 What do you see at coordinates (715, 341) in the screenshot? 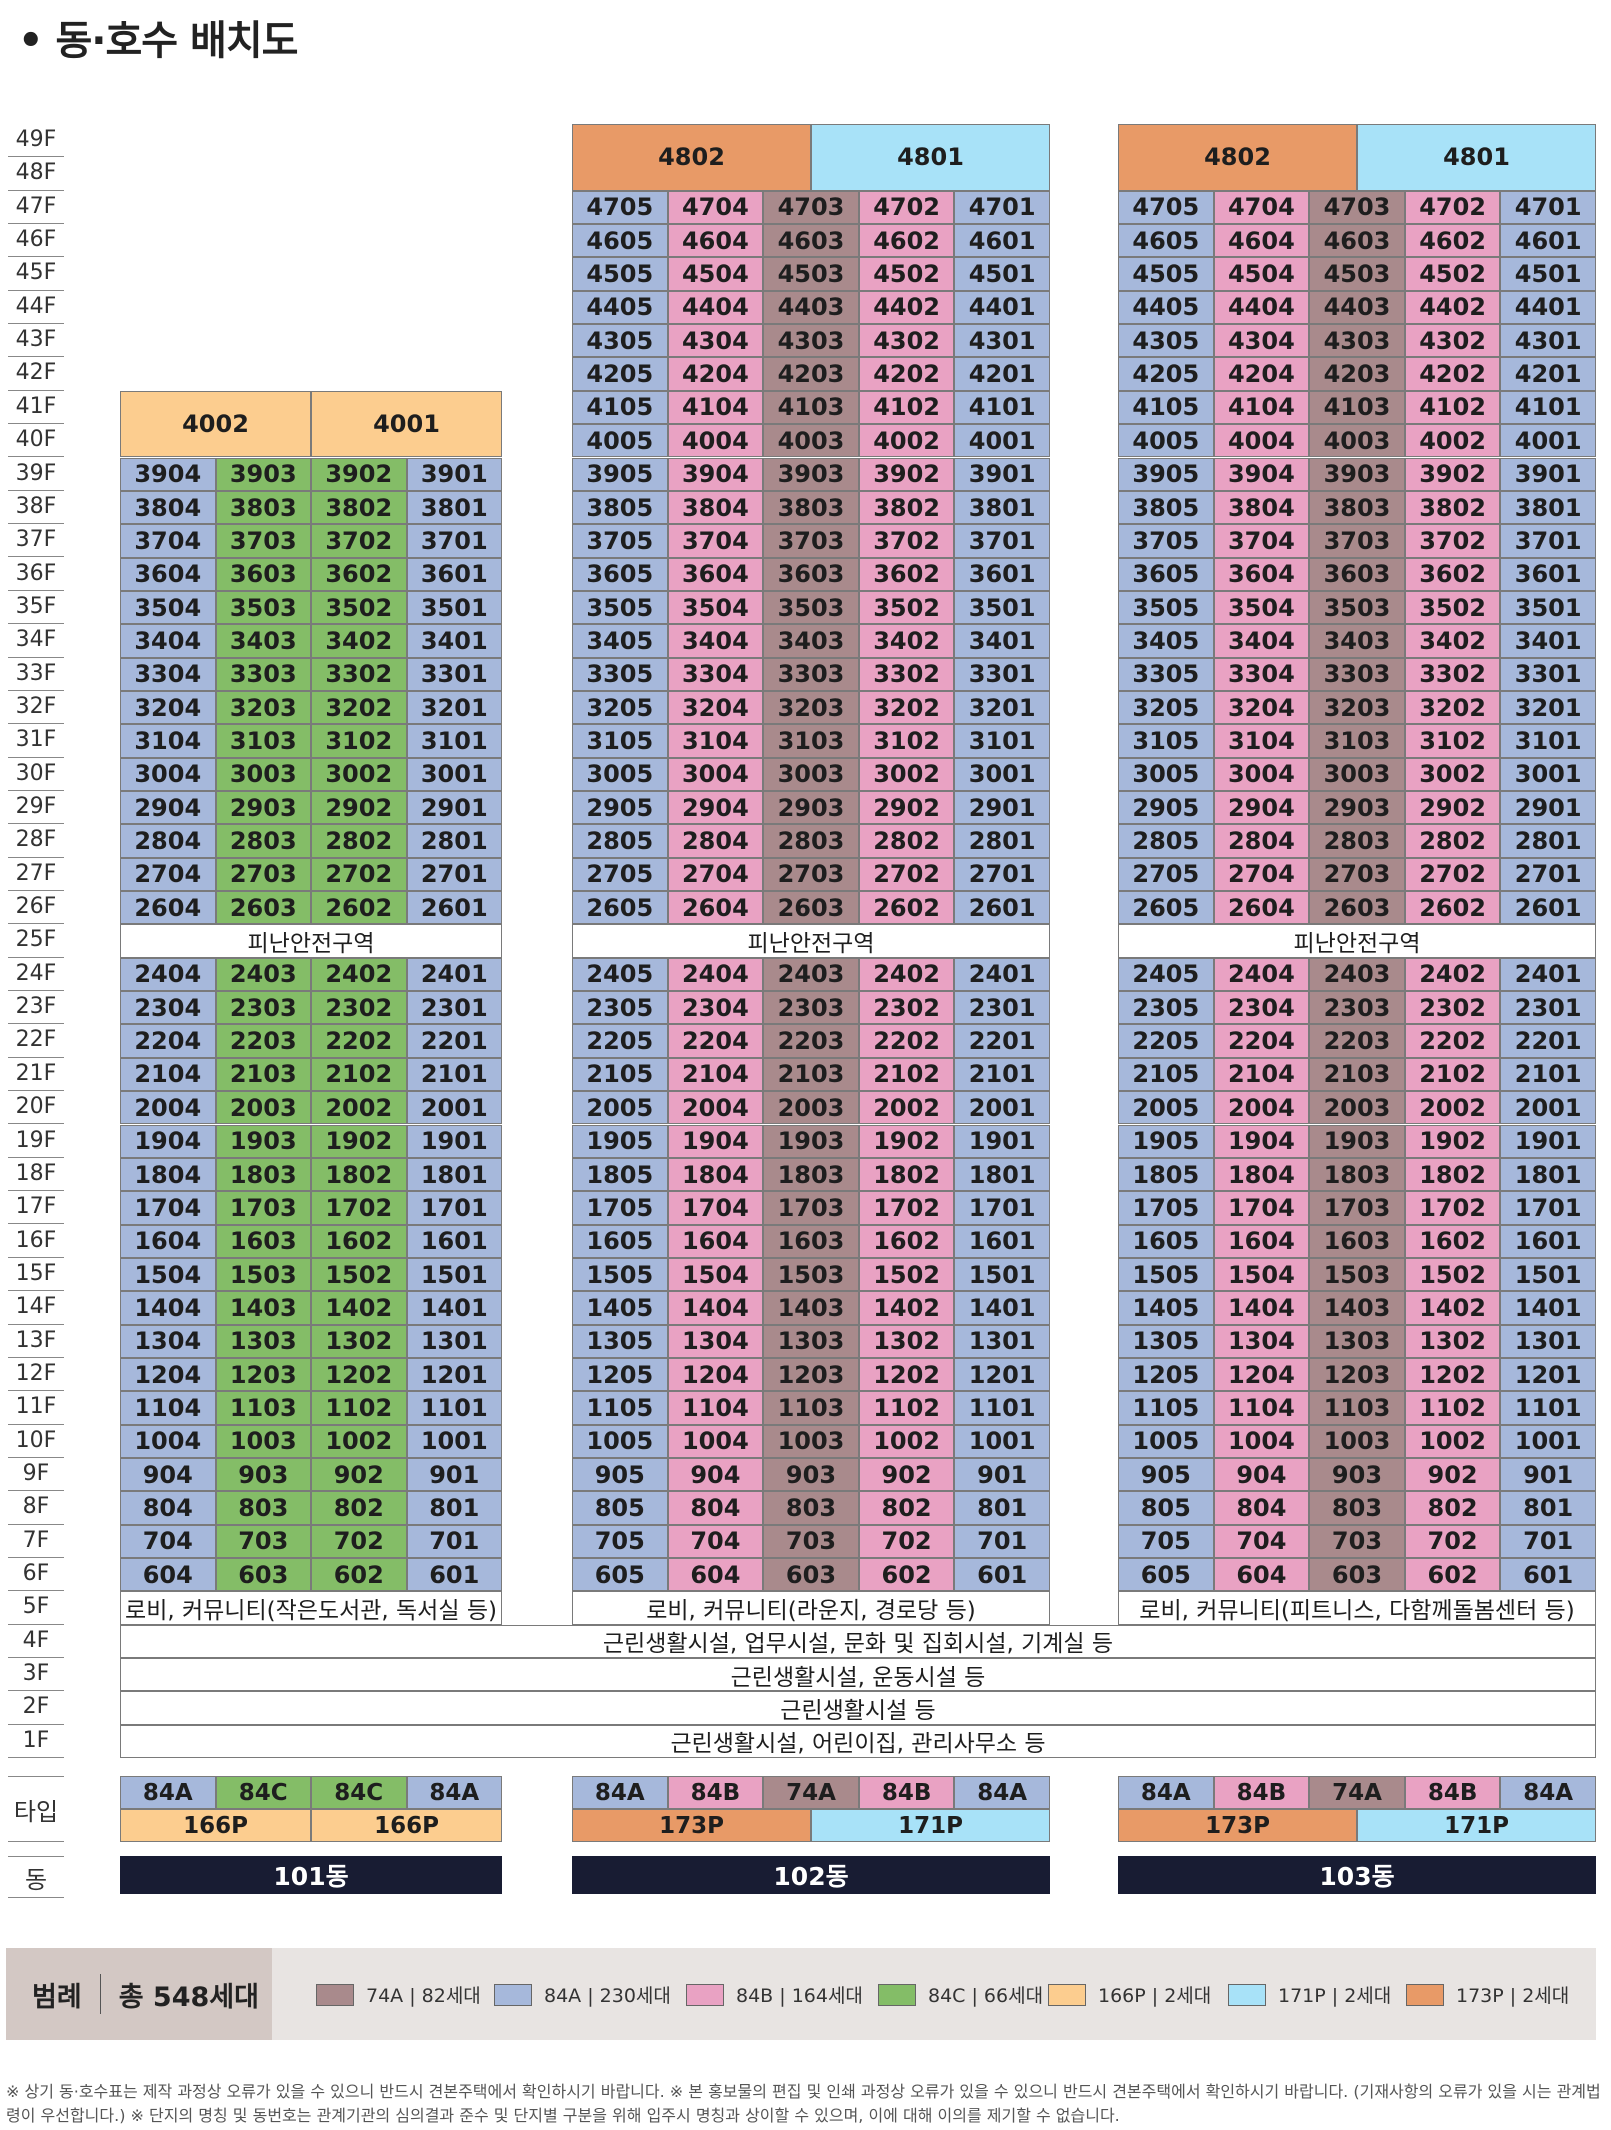
I see `unit-cell: 4304` at bounding box center [715, 341].